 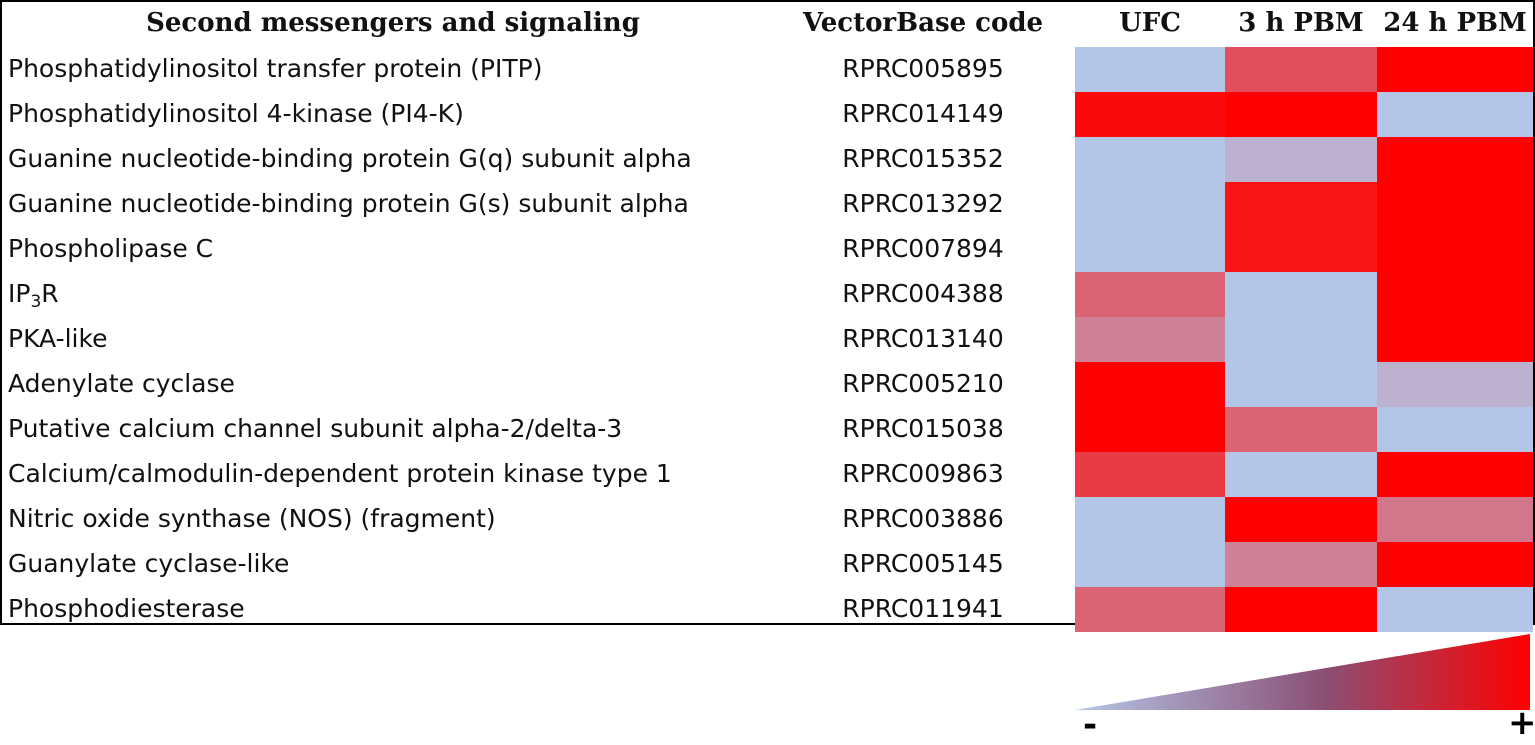 What do you see at coordinates (111, 248) in the screenshot?
I see `row-gene-name: Phospholipase C` at bounding box center [111, 248].